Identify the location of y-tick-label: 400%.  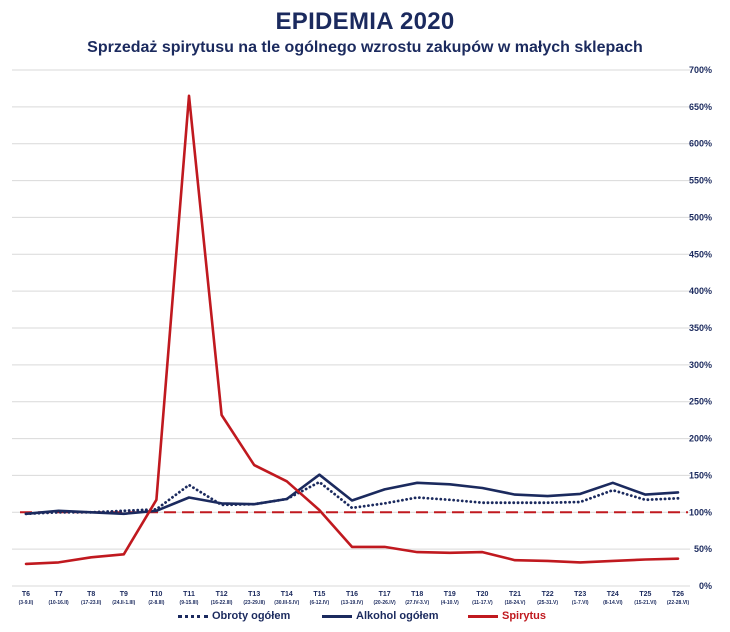
(700, 291).